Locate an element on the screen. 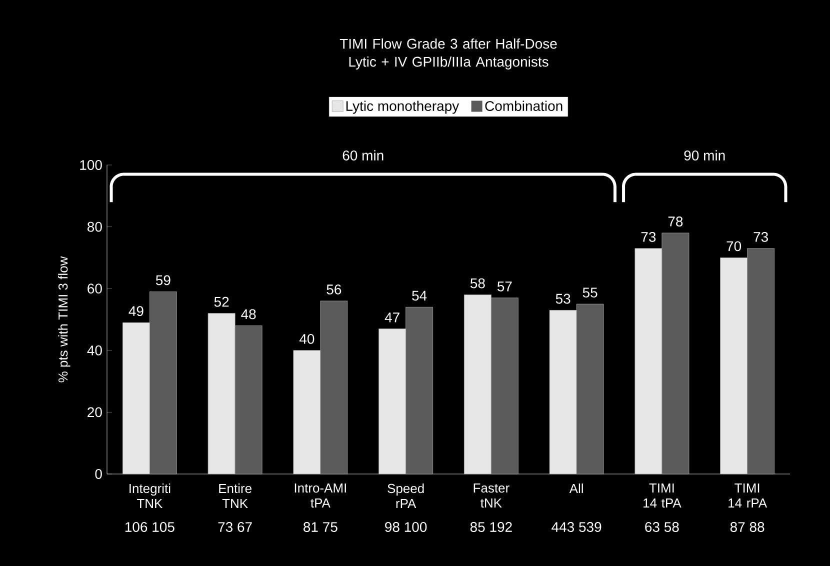 This screenshot has height=566, width=830. data-label: 53 is located at coordinates (563, 299).